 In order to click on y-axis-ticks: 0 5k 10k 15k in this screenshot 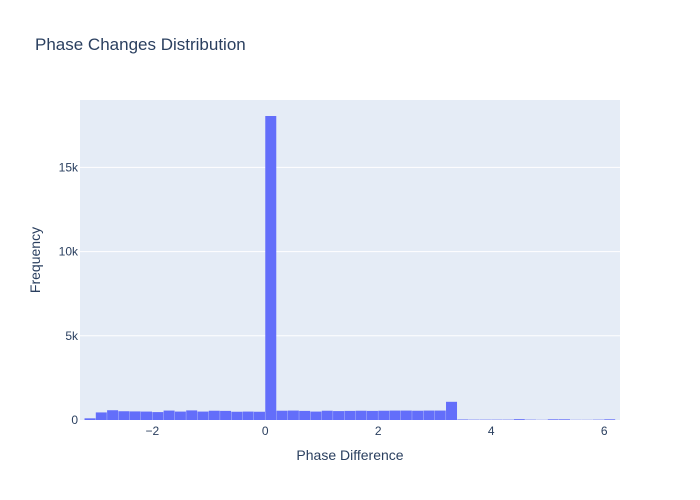, I will do `click(69, 293)`.